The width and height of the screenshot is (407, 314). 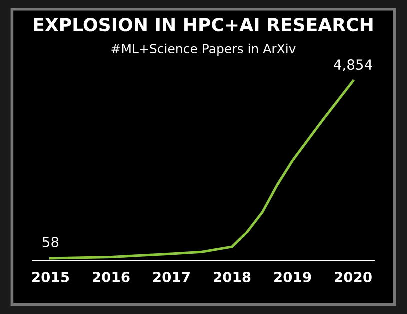 I want to click on chart-subtitle: #ML+Science Papers in ArXiv, so click(x=204, y=50).